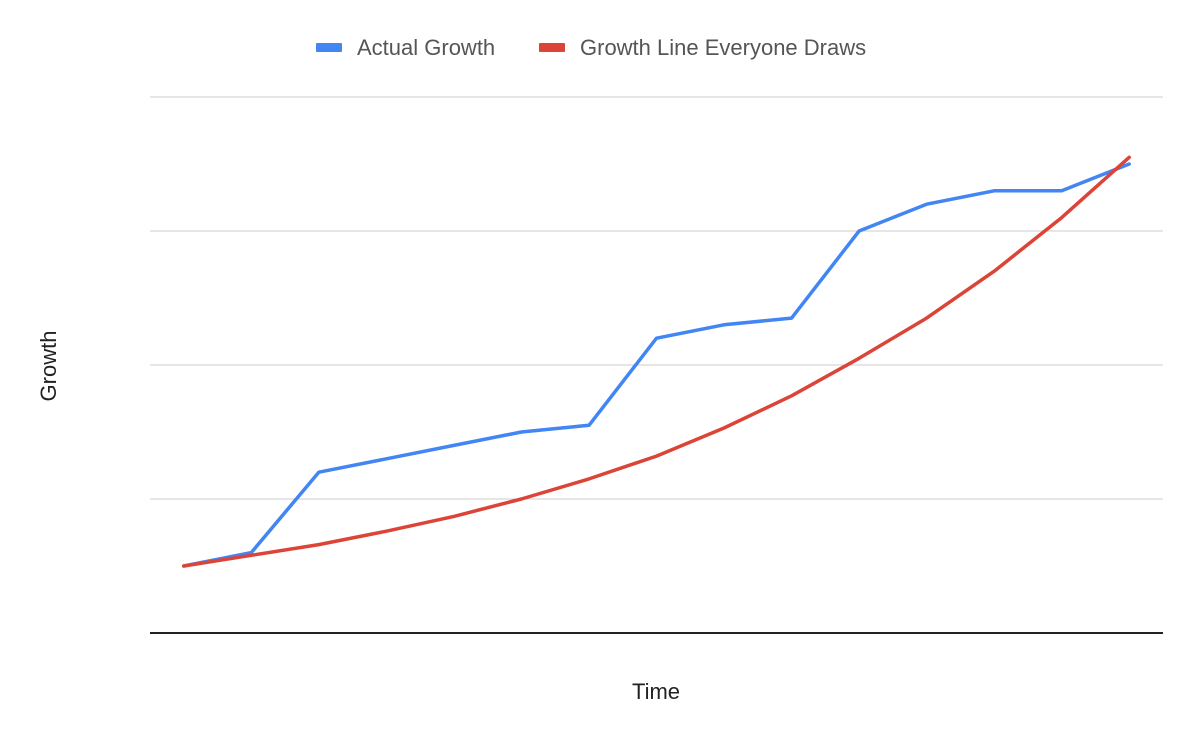 Image resolution: width=1200 pixels, height=742 pixels. Describe the element at coordinates (329, 47) in the screenshot. I see `legend-swatch-actual-growth` at that location.